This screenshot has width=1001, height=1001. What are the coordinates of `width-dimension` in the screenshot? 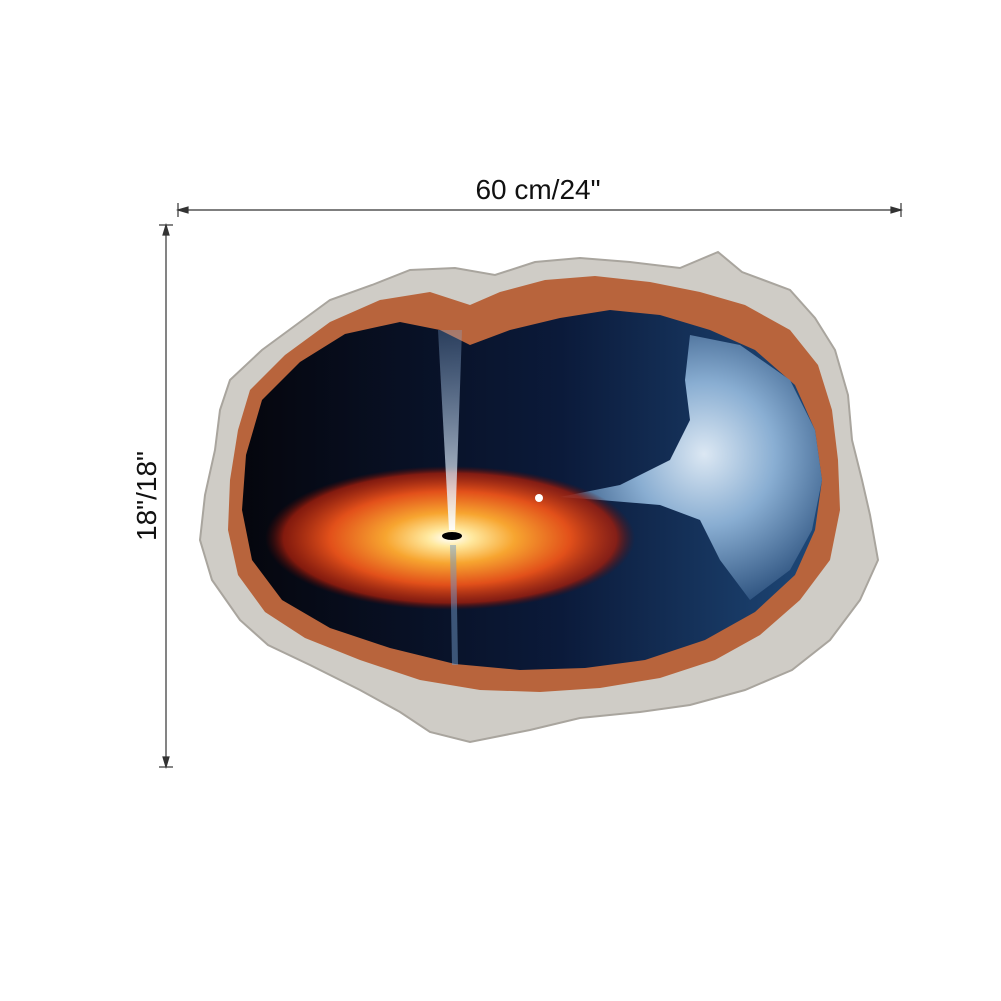 It's located at (539, 210).